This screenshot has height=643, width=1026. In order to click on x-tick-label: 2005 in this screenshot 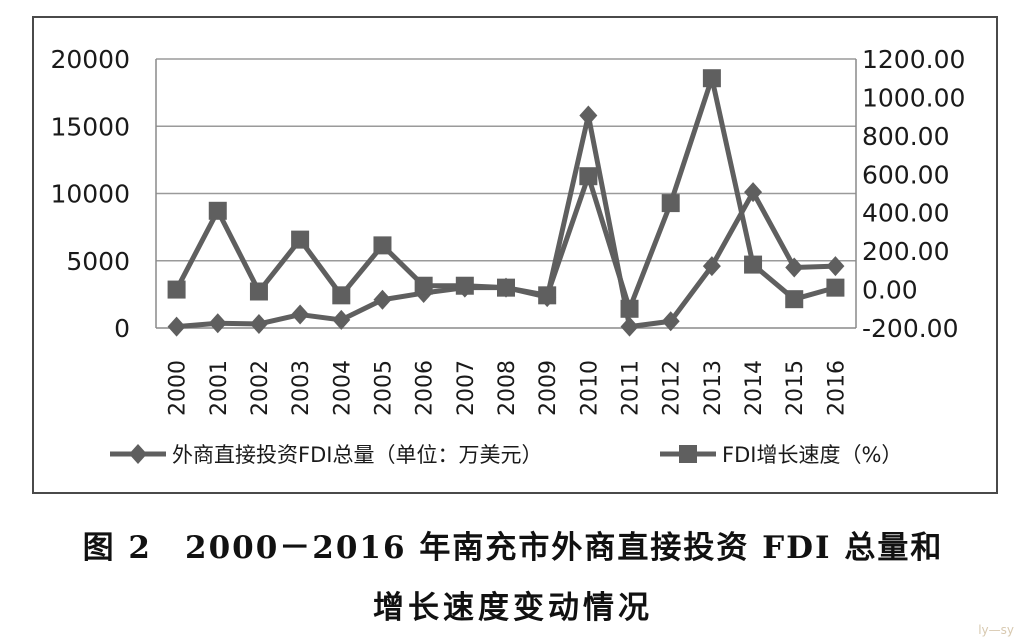, I will do `click(383, 388)`.